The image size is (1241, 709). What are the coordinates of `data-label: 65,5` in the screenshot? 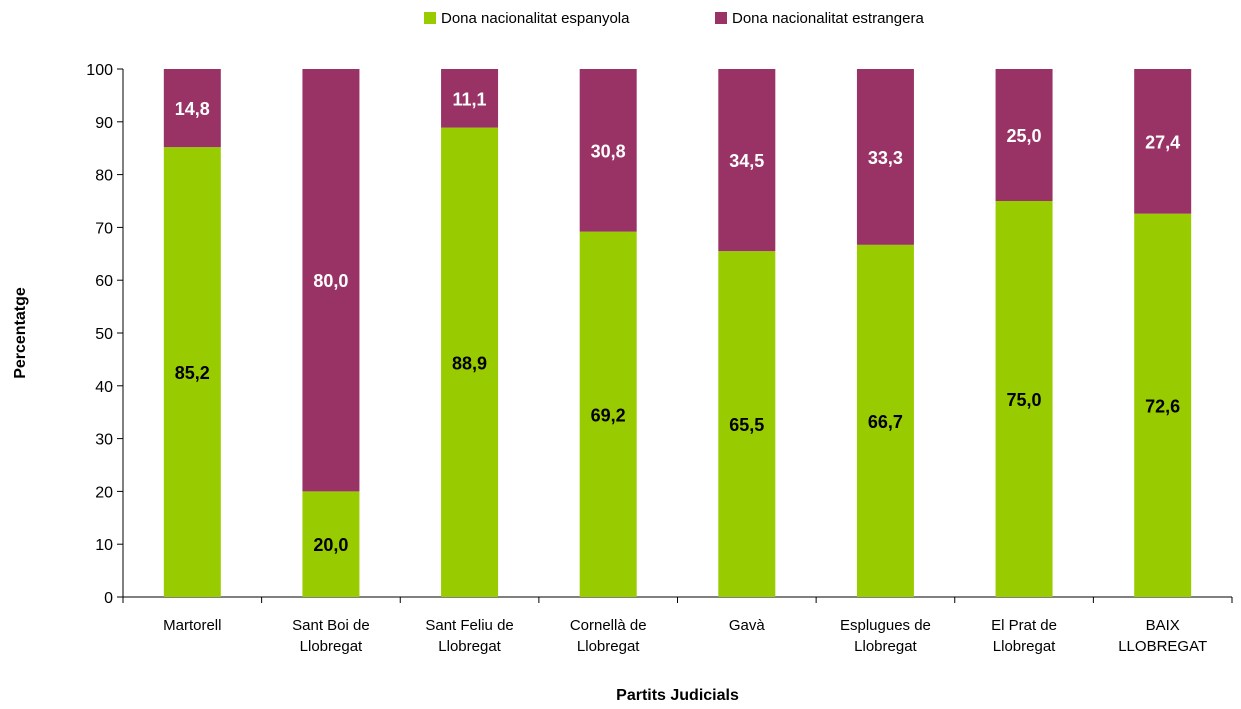 It's located at (746, 425).